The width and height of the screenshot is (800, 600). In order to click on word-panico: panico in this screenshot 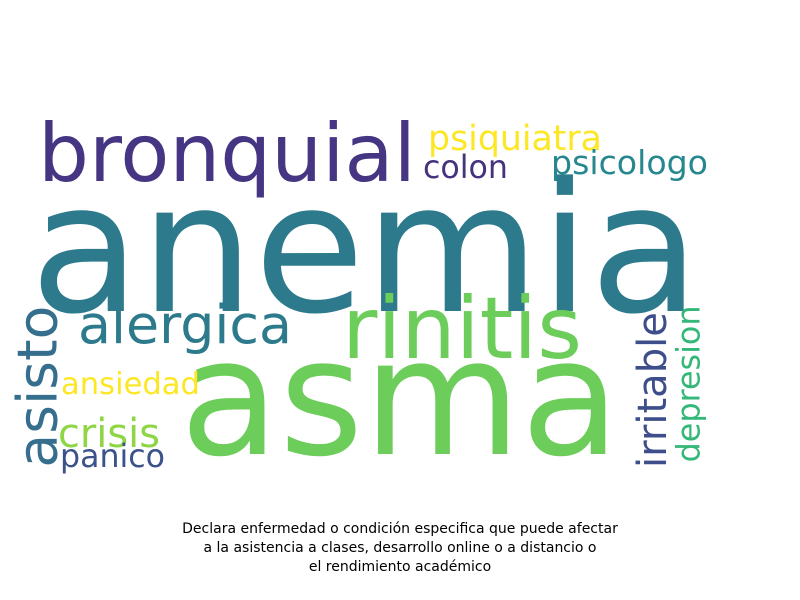, I will do `click(112, 457)`.